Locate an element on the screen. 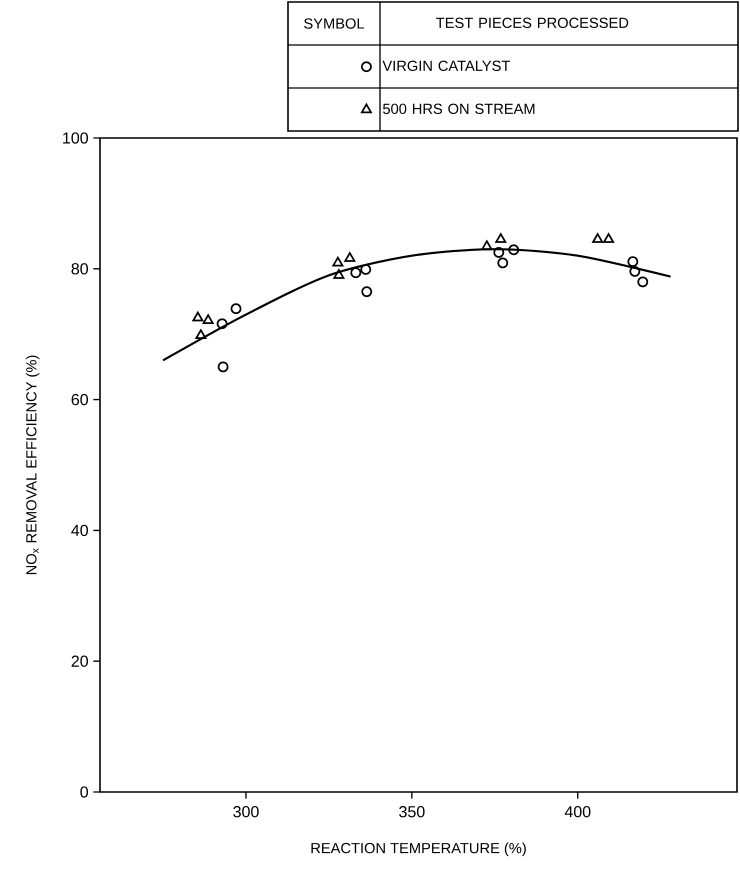  y-tick-label: 0 is located at coordinates (84, 792).